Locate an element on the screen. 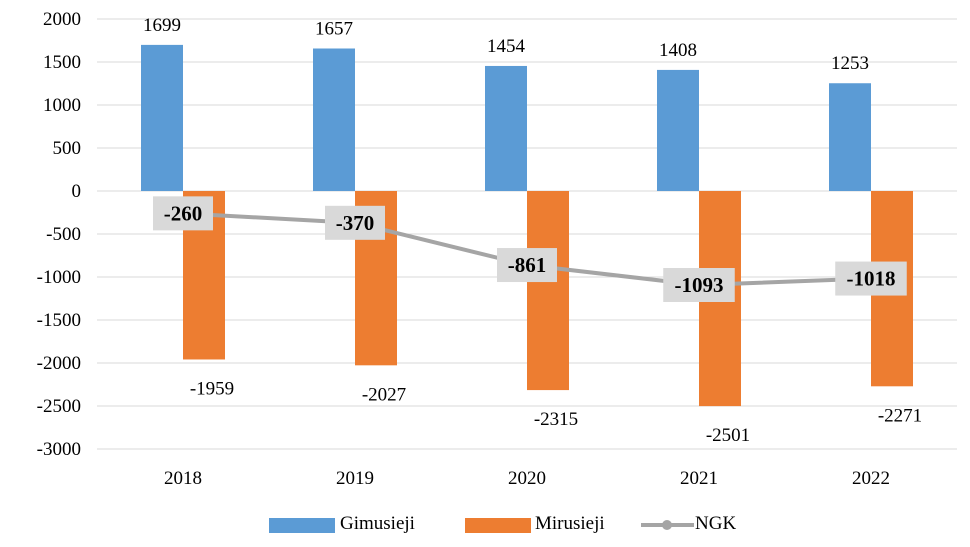 This screenshot has width=970, height=547. data-label-gimusieji: 1253 is located at coordinates (850, 63).